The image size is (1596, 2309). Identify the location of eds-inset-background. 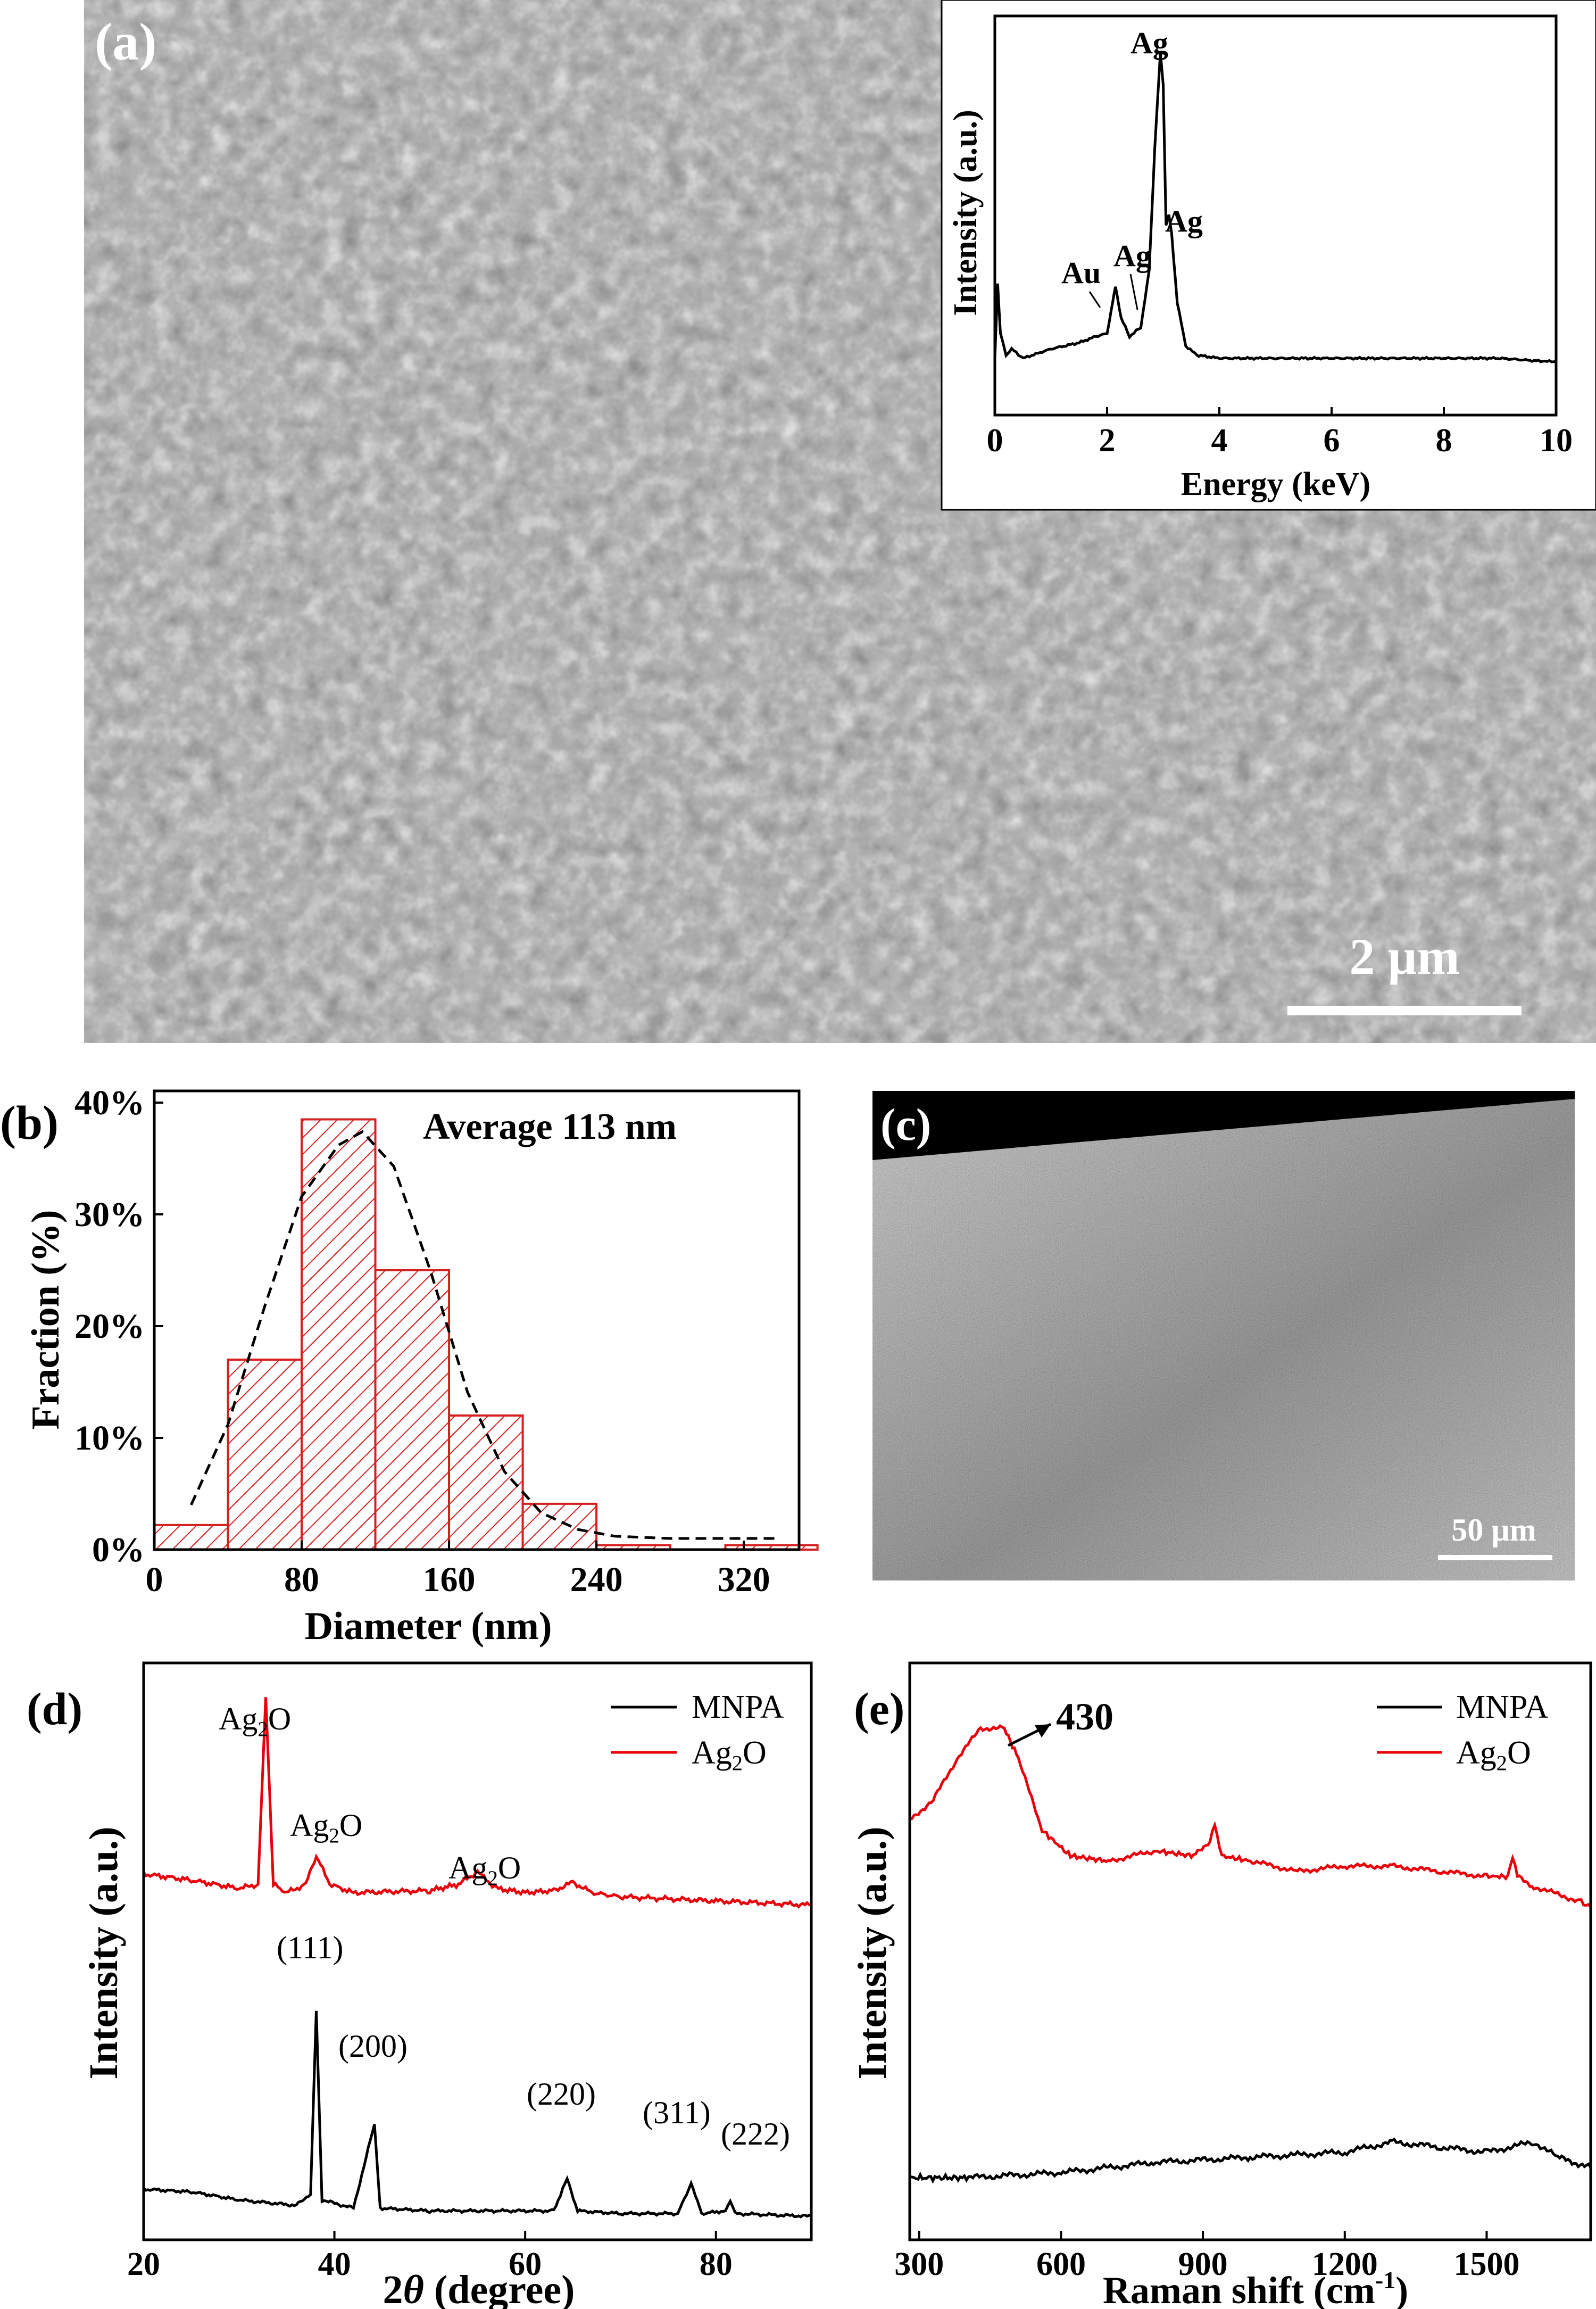
(1269, 255).